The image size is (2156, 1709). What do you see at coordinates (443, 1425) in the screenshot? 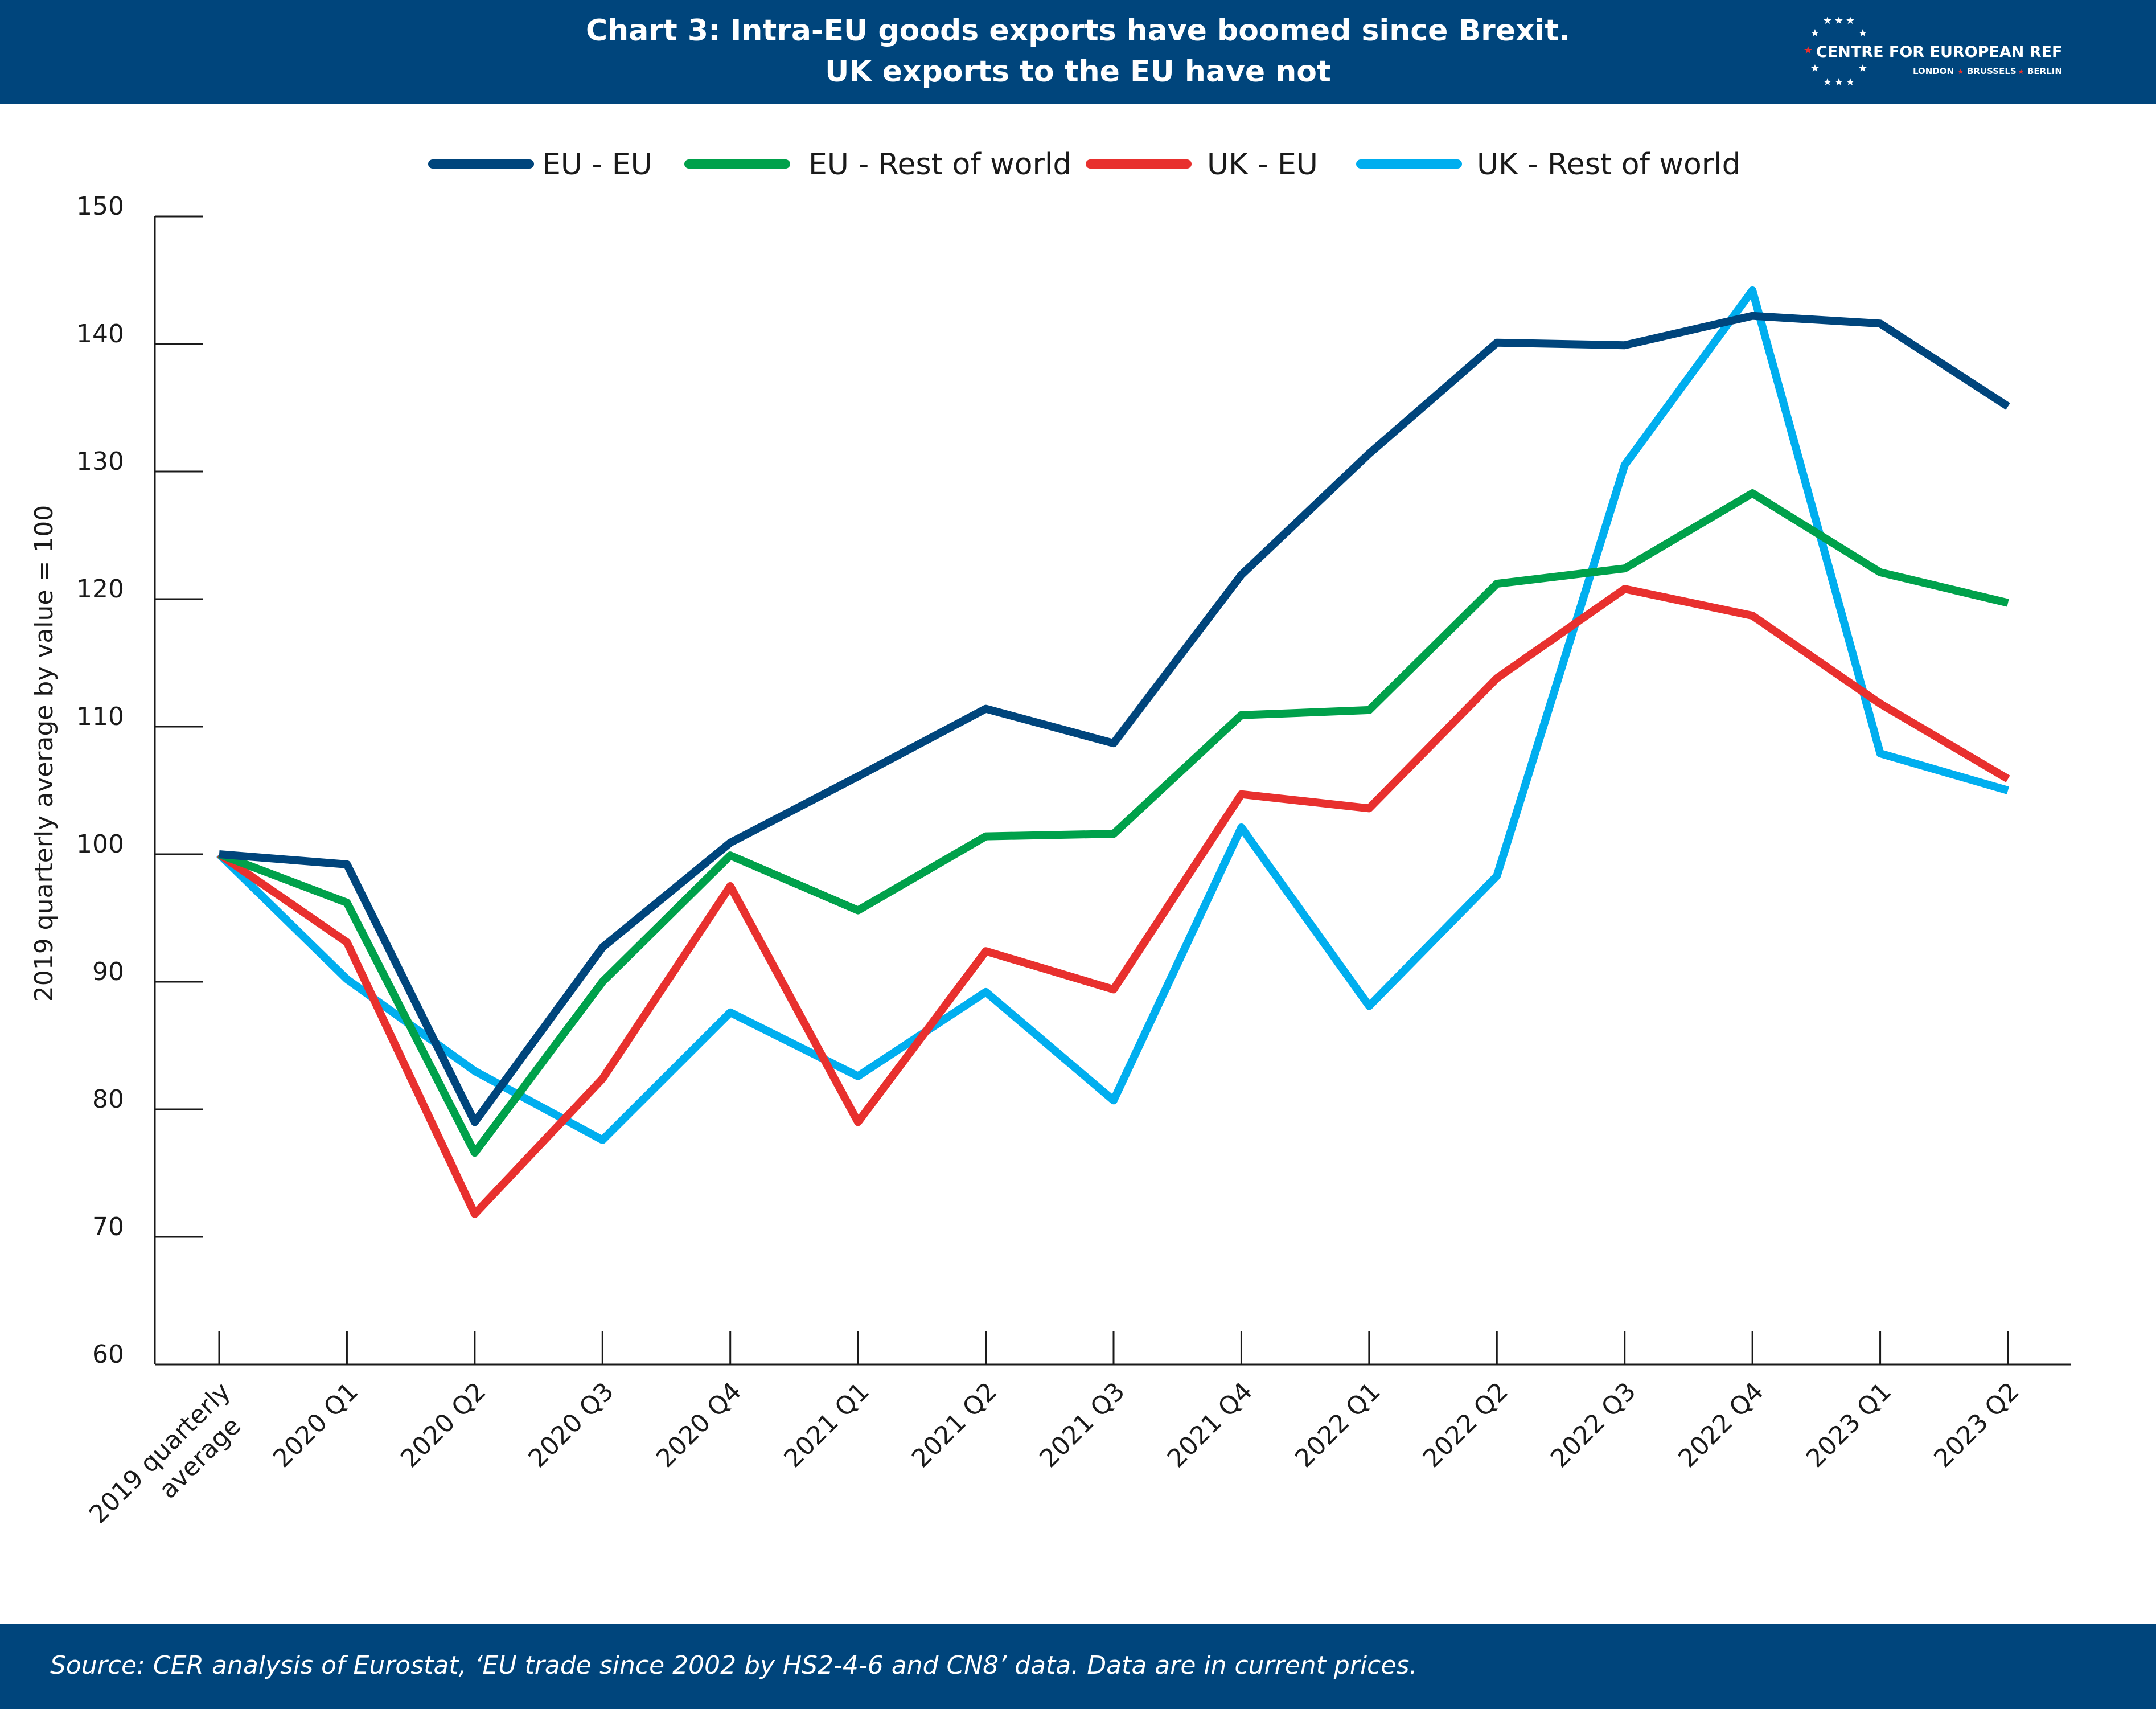
I see `x-tick-label: 2020 Q2` at bounding box center [443, 1425].